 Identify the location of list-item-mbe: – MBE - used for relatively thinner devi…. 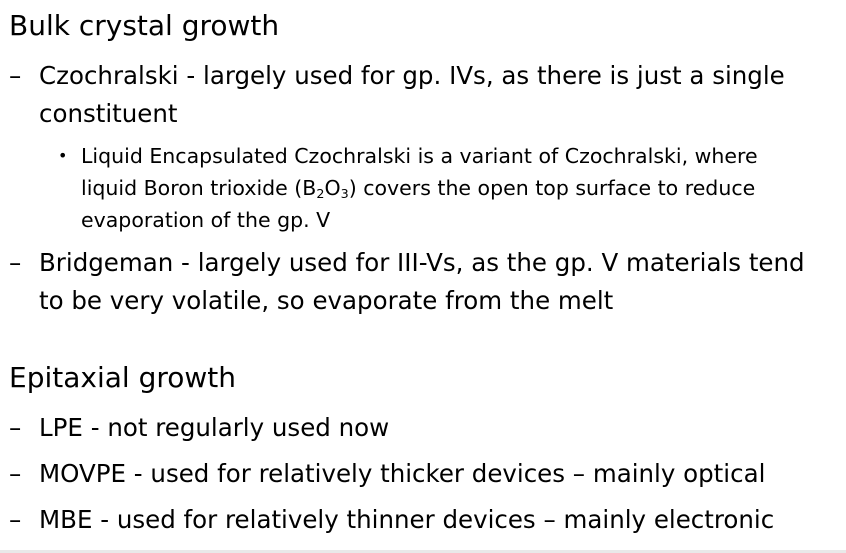
(426, 520).